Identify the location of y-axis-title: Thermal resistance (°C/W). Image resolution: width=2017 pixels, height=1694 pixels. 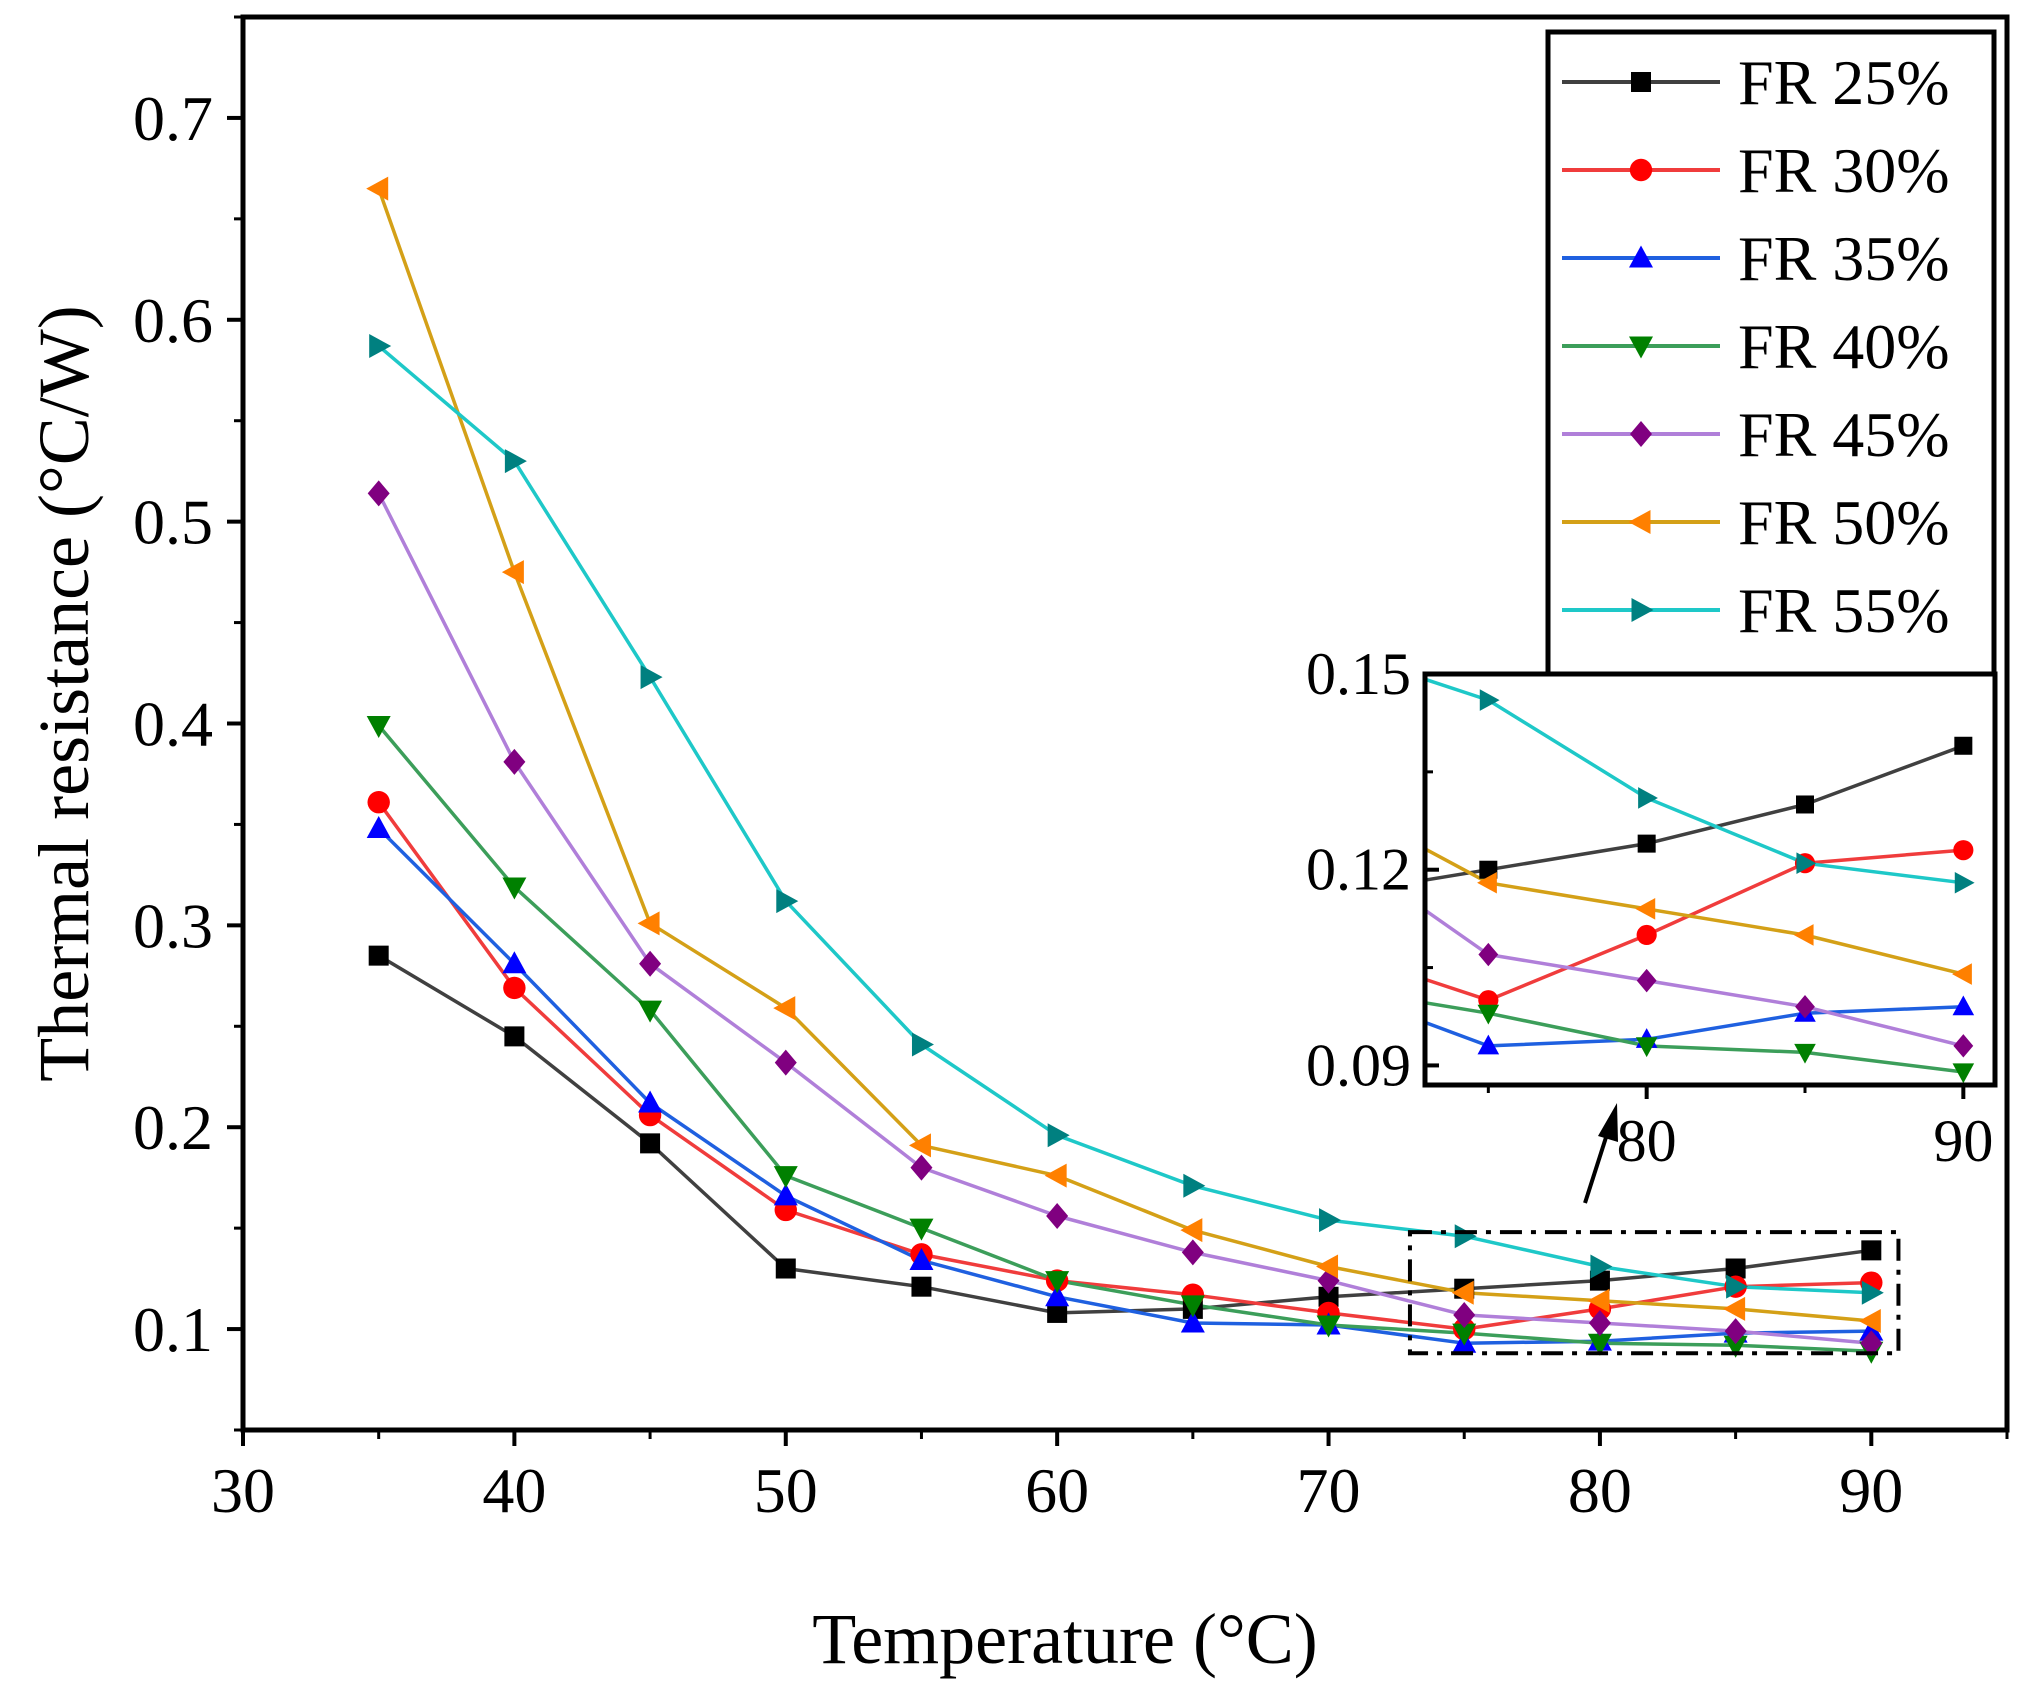
(64, 693).